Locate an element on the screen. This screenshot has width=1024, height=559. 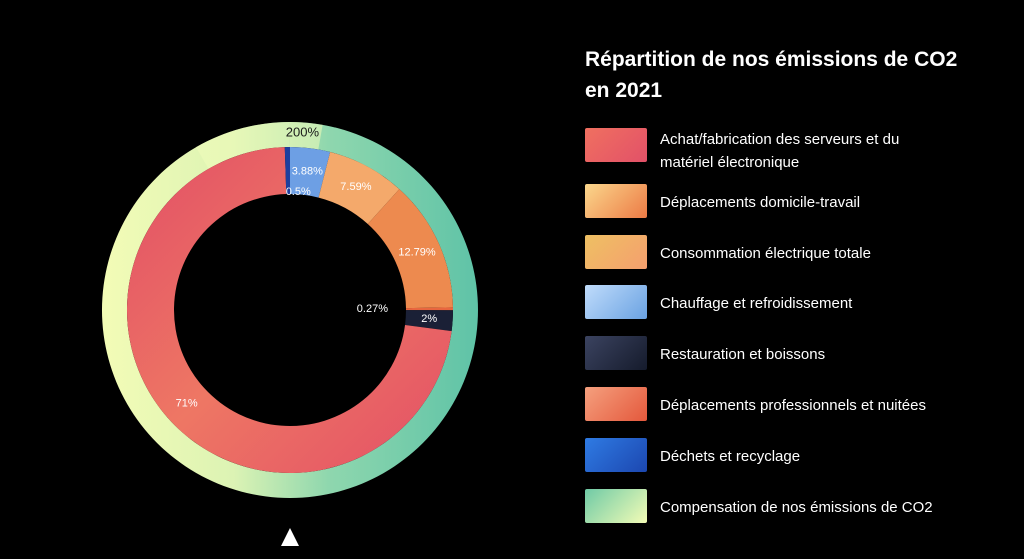
legend-item: Déplacements professionnels et nuitées is located at coordinates (795, 405).